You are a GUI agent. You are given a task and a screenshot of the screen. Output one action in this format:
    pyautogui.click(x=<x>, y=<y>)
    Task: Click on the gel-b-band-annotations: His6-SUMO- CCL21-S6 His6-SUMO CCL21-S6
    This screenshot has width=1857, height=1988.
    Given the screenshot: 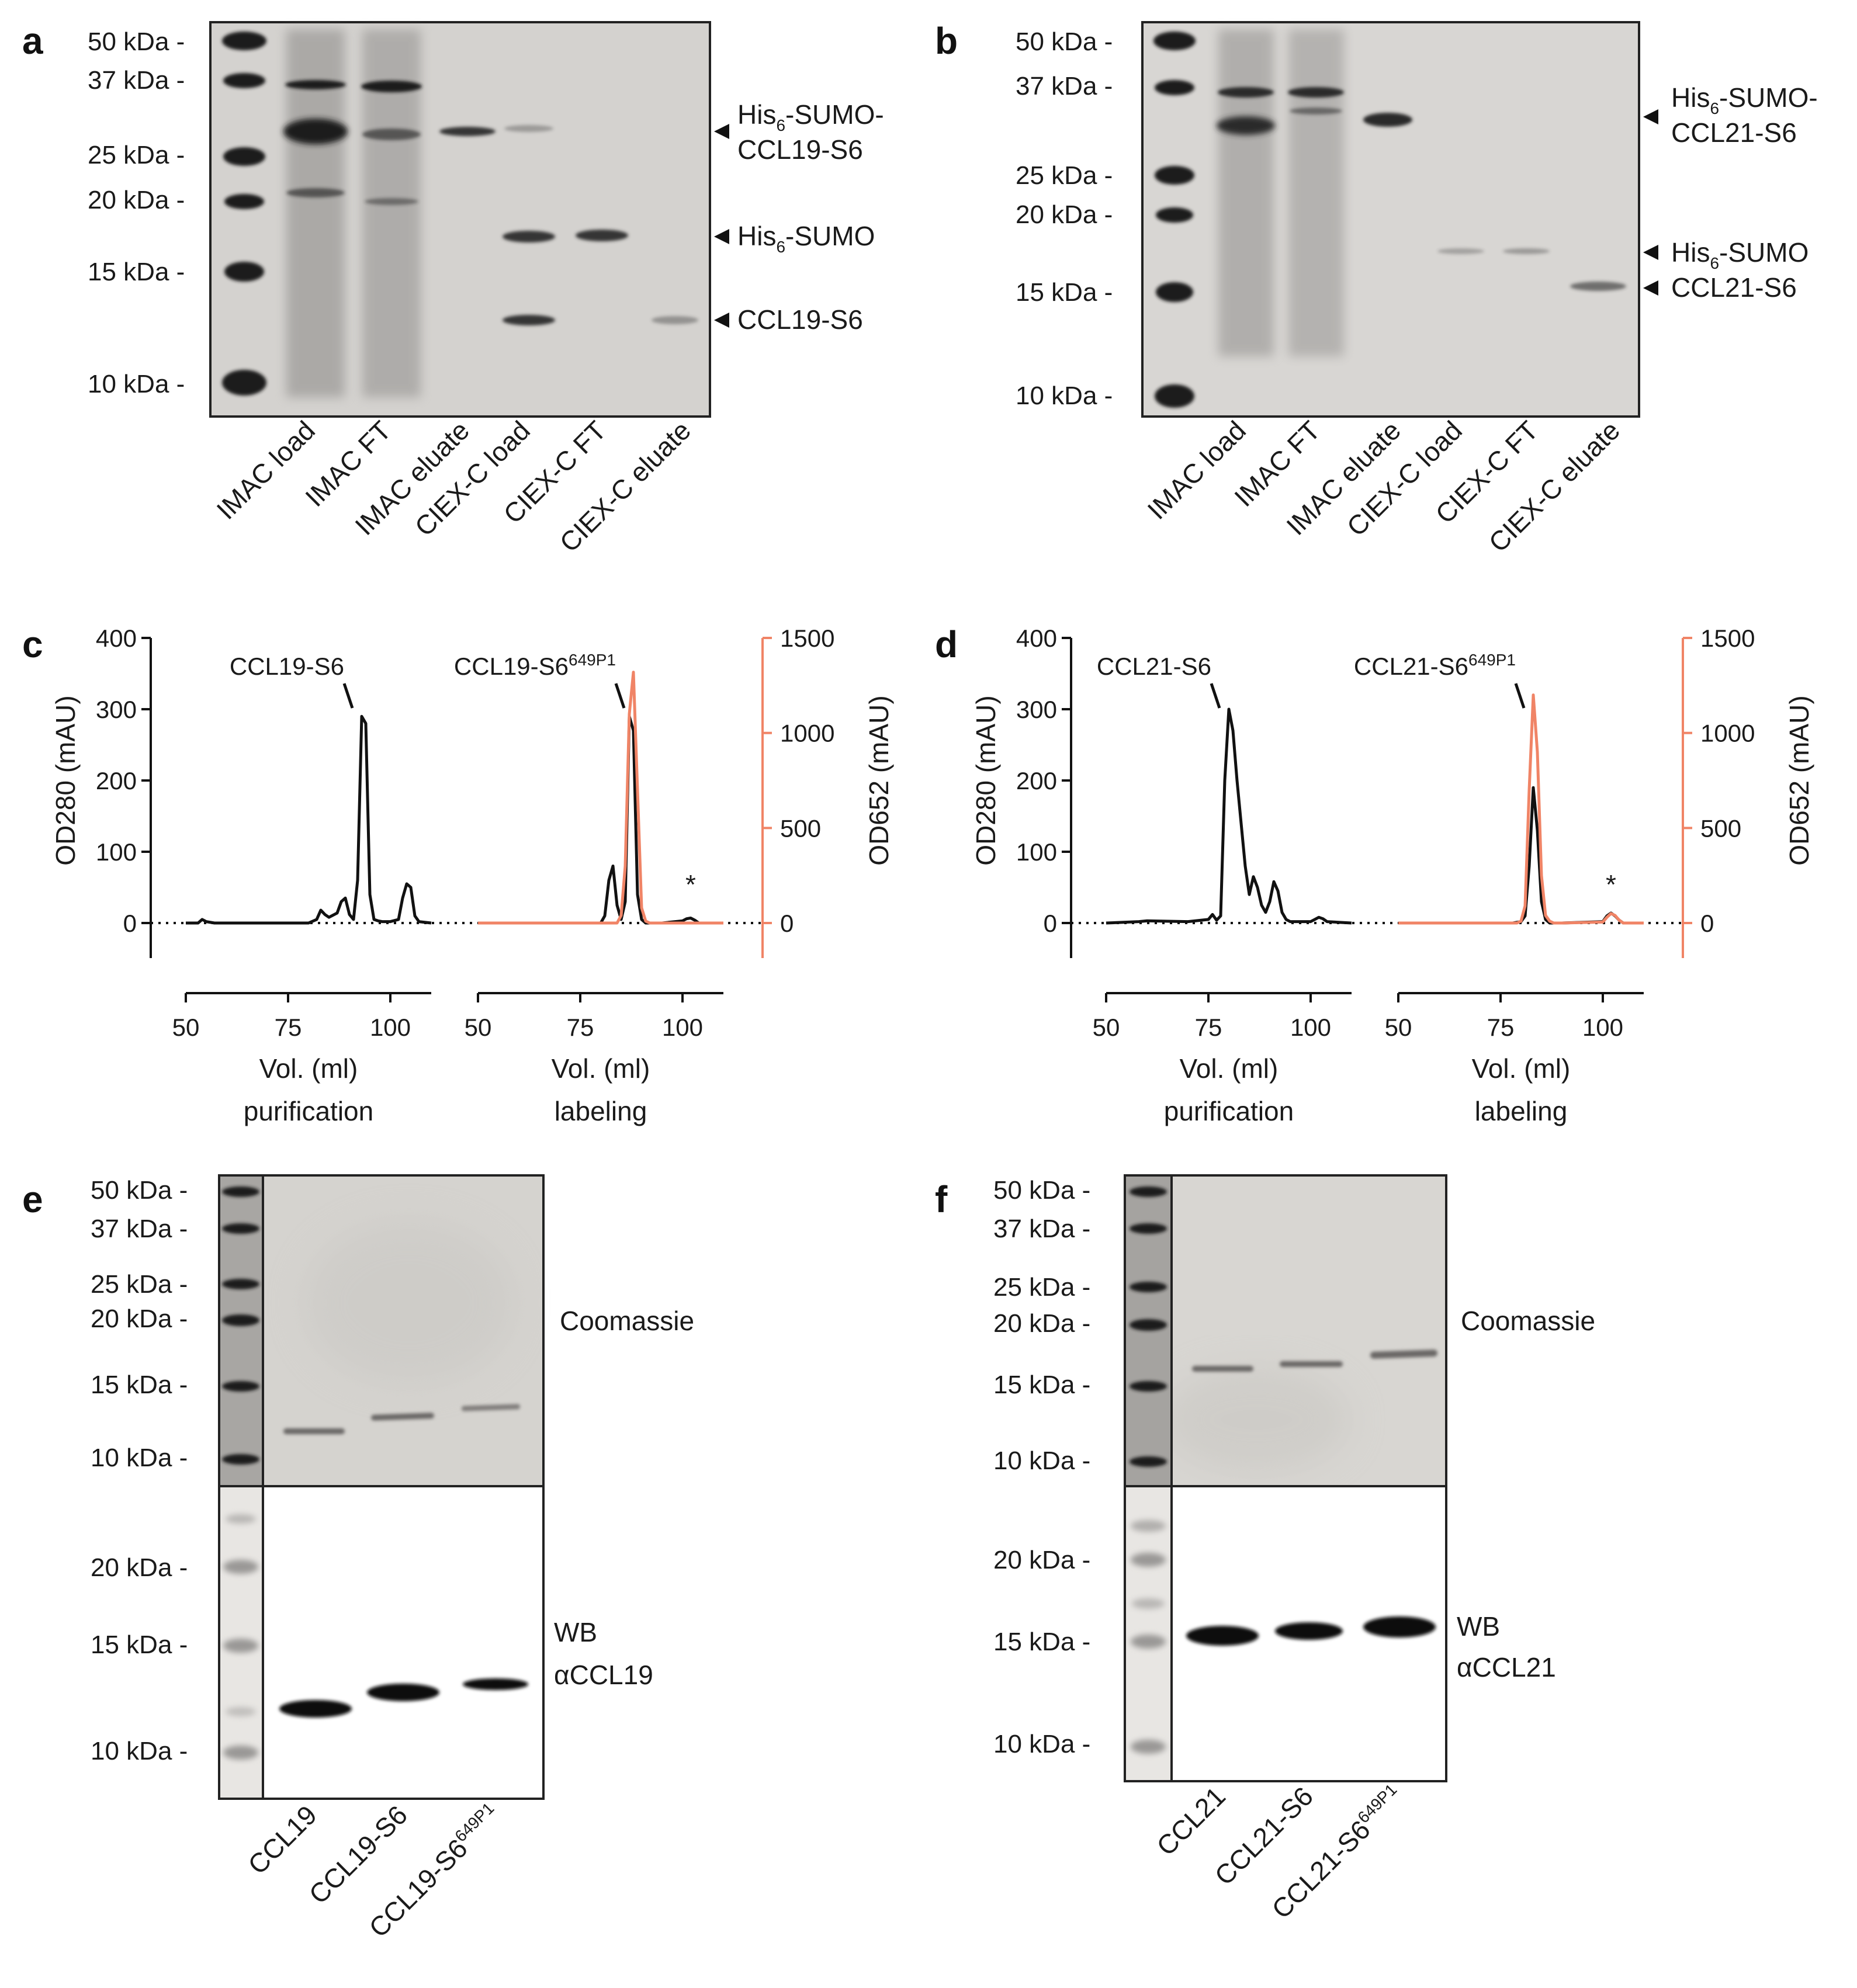 What is the action you would take?
    pyautogui.click(x=1730, y=192)
    